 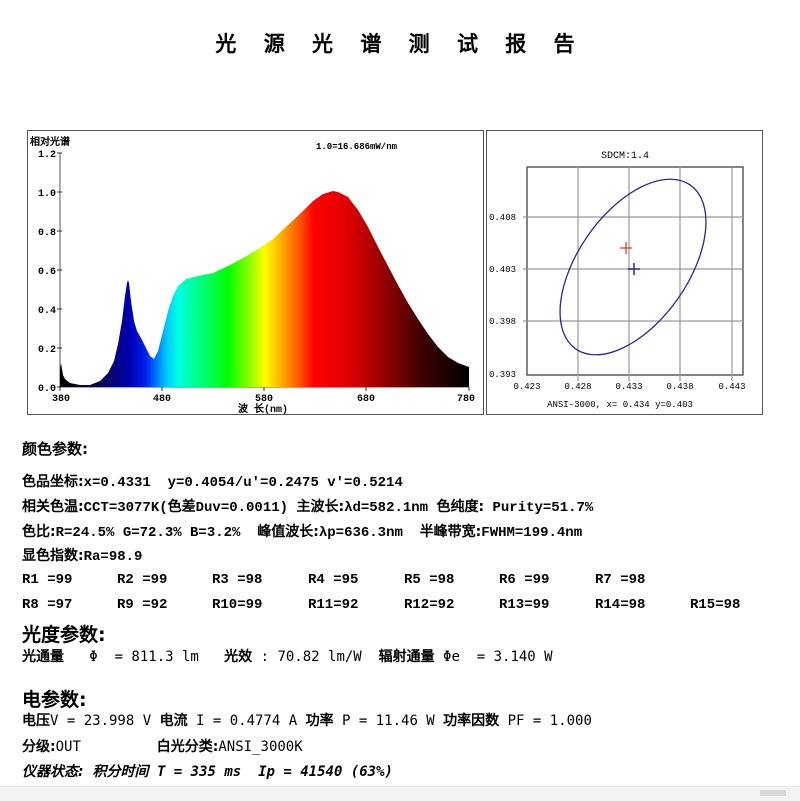 I want to click on x-tick: 0.433, so click(x=628, y=387).